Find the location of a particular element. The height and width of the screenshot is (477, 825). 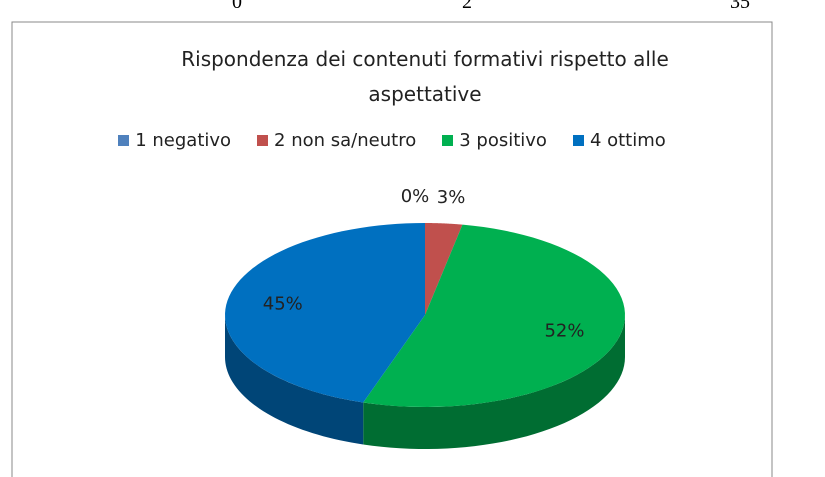

data-label: 3% is located at coordinates (451, 197).